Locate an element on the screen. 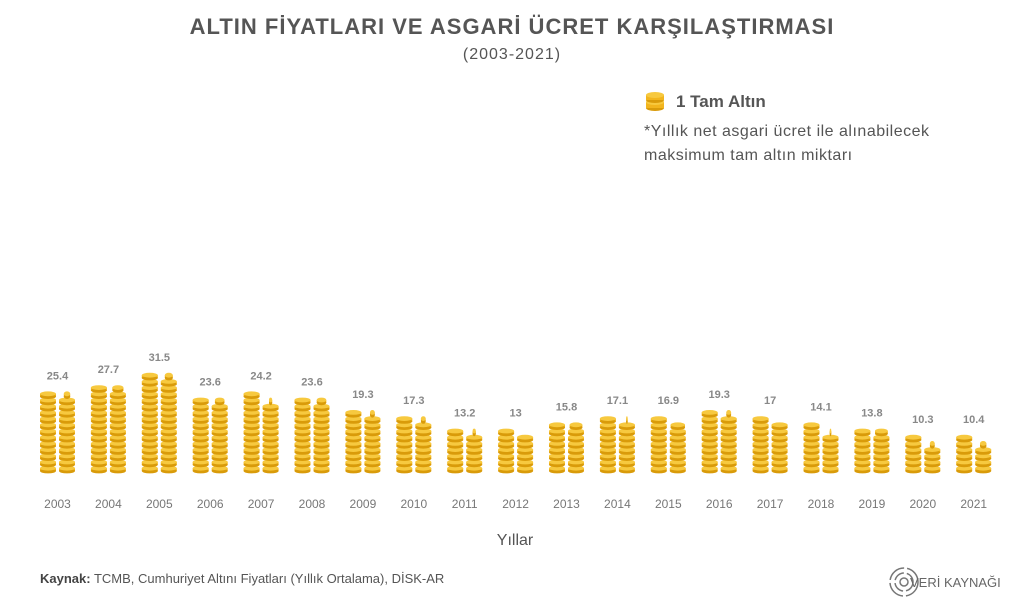  x-tick-label: 2016 is located at coordinates (719, 504).